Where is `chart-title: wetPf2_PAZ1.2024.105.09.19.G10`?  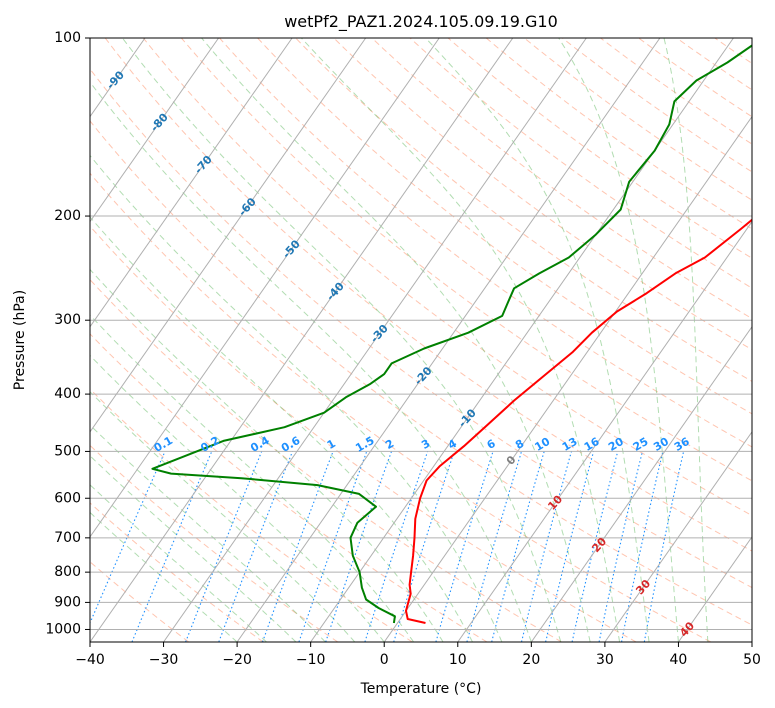
chart-title: wetPf2_PAZ1.2024.105.09.19.G10 is located at coordinates (421, 22).